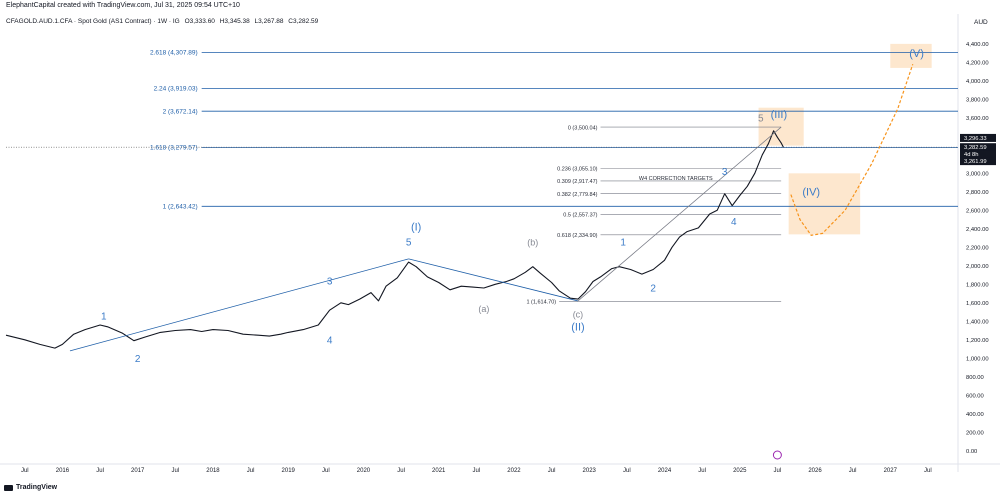 The width and height of the screenshot is (1000, 498). Describe the element at coordinates (8, 487) in the screenshot. I see `tradingview-logo-icon` at that location.